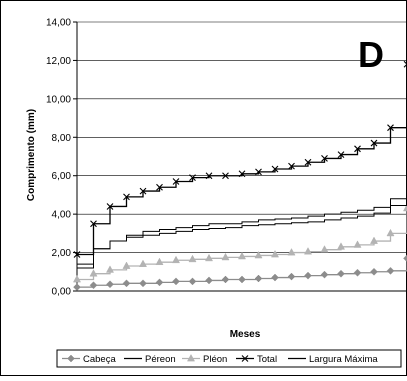 The image size is (407, 381). I want to click on legend-label-pereon: Péreon, so click(160, 359).